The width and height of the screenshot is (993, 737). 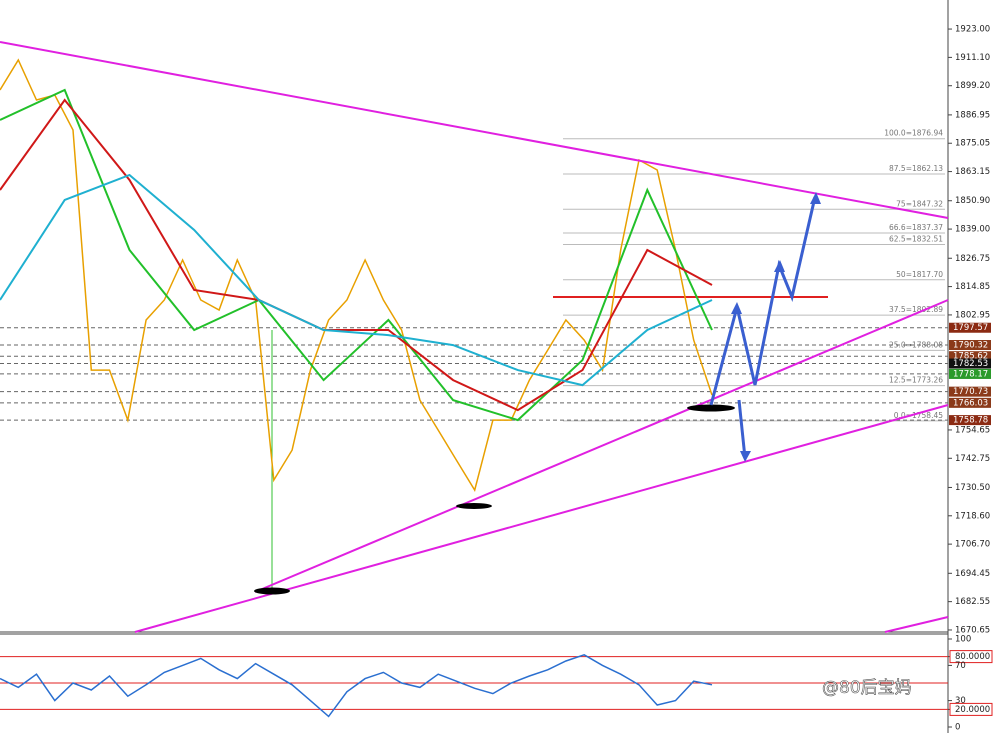 I want to click on fib-label: 62.5=1832.51, so click(x=916, y=239).